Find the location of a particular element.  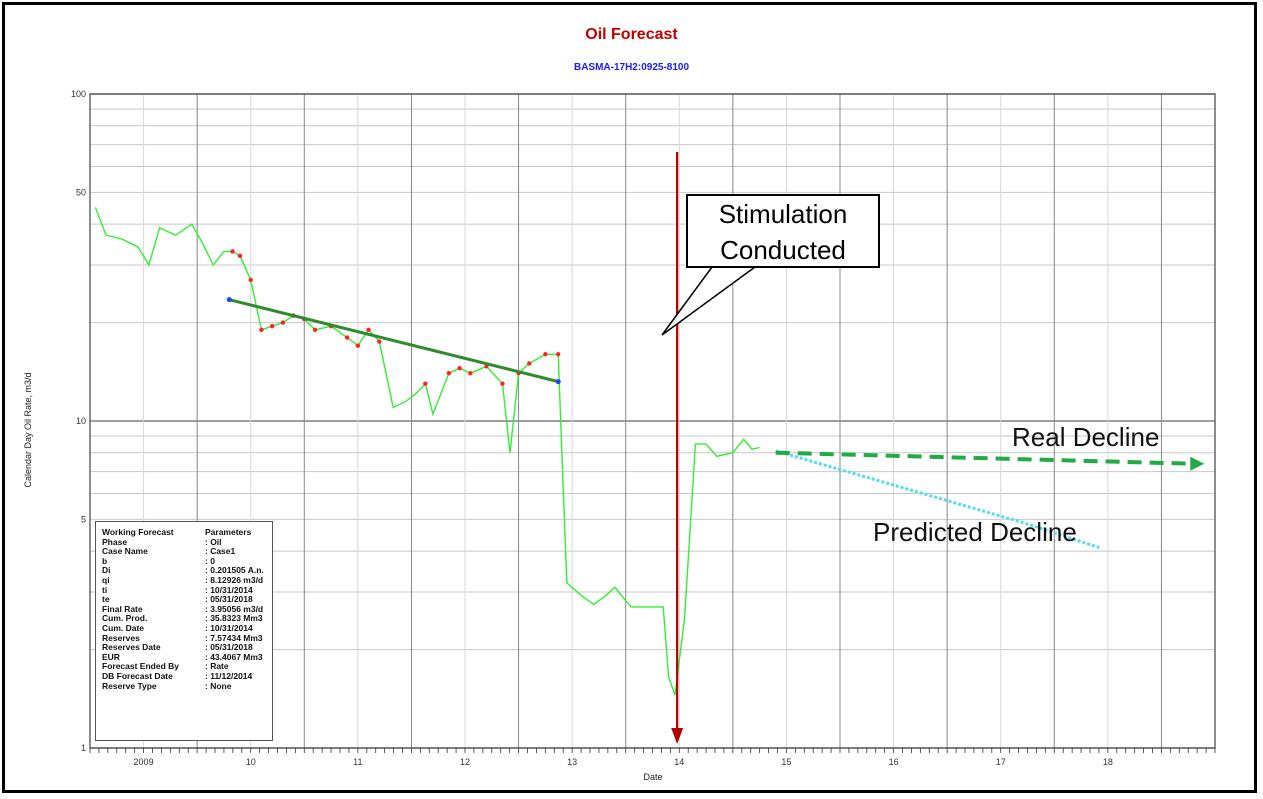

param-key: EUR is located at coordinates (111, 656).